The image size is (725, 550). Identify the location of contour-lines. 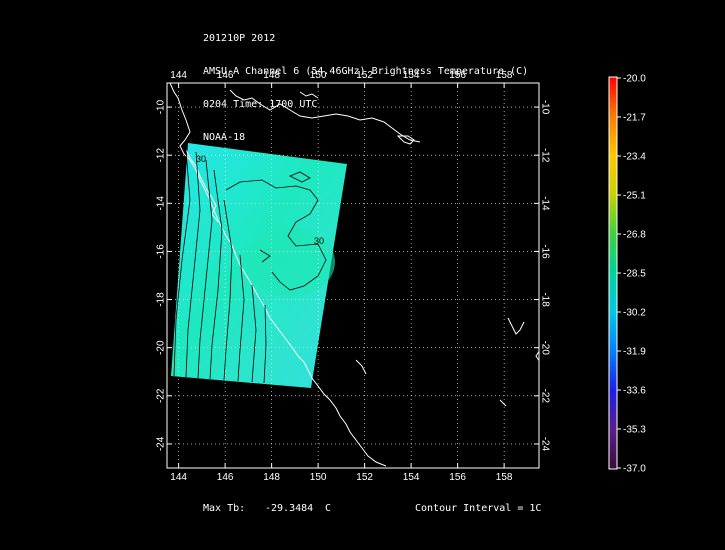
(250, 266).